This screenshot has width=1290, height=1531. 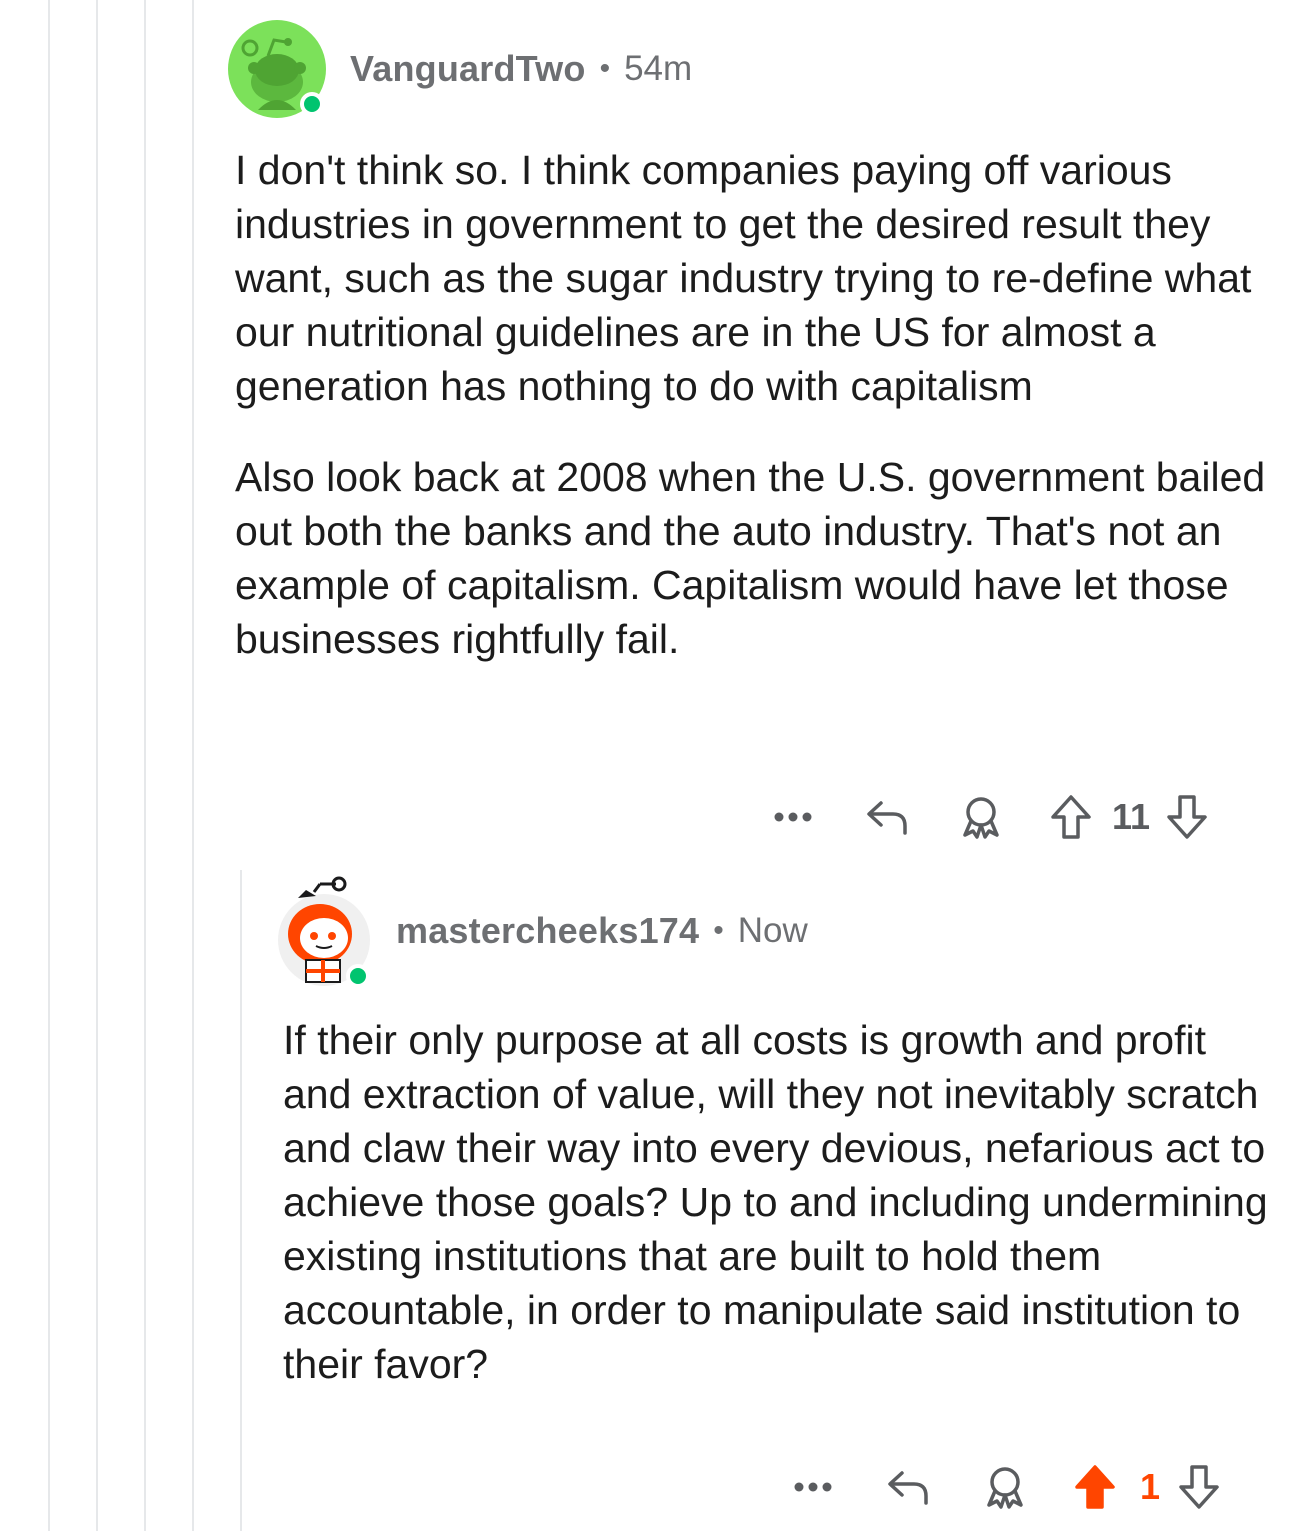 I want to click on comment-username: VanguardTwo, so click(x=468, y=68).